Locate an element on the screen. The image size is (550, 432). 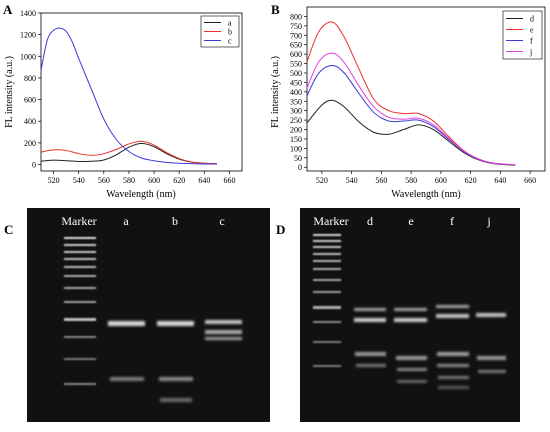
panel-label-b: B is located at coordinates (275, 9).